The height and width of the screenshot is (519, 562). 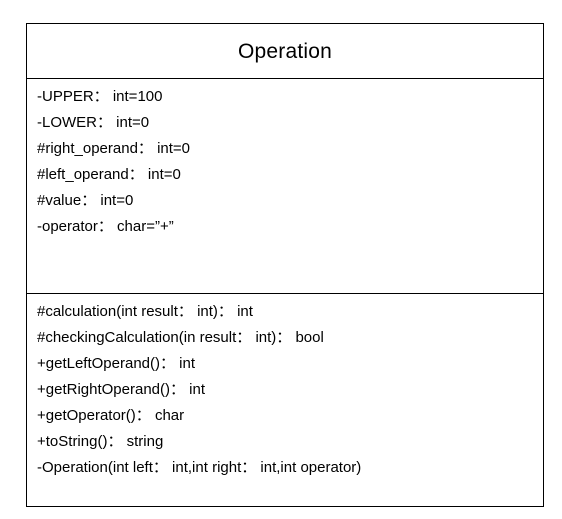 What do you see at coordinates (93, 122) in the screenshot?
I see `attribute-lower: -LOWER： int=0` at bounding box center [93, 122].